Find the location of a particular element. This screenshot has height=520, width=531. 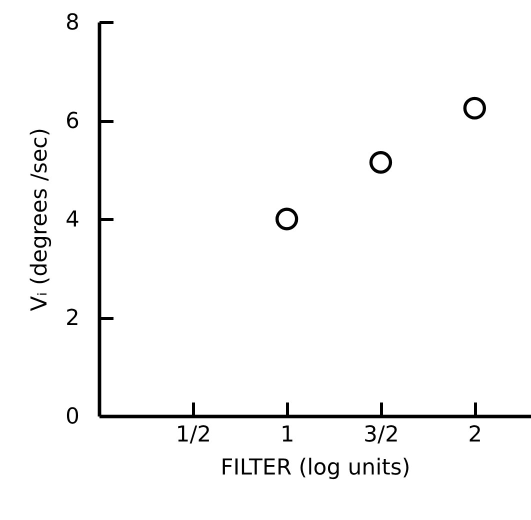

y-tick-label: 6 is located at coordinates (73, 121).